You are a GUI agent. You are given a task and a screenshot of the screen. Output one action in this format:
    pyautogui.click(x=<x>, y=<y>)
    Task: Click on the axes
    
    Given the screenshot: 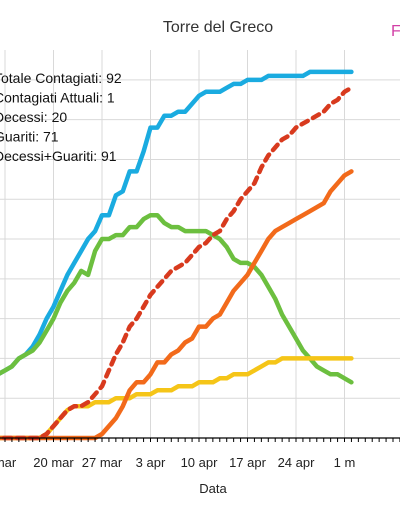 What is the action you would take?
    pyautogui.click(x=200, y=439)
    